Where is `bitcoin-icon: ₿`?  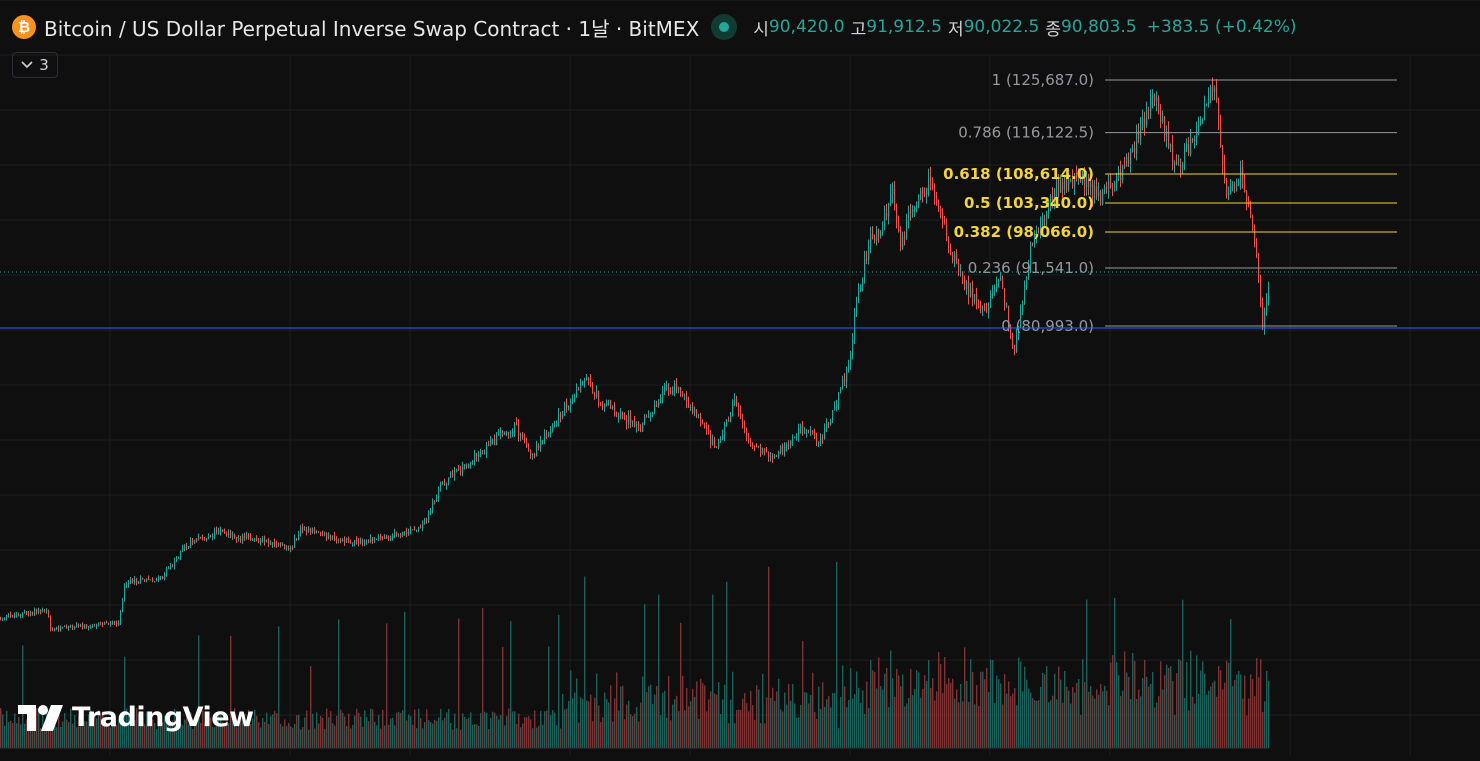 bitcoin-icon: ₿ is located at coordinates (24, 27).